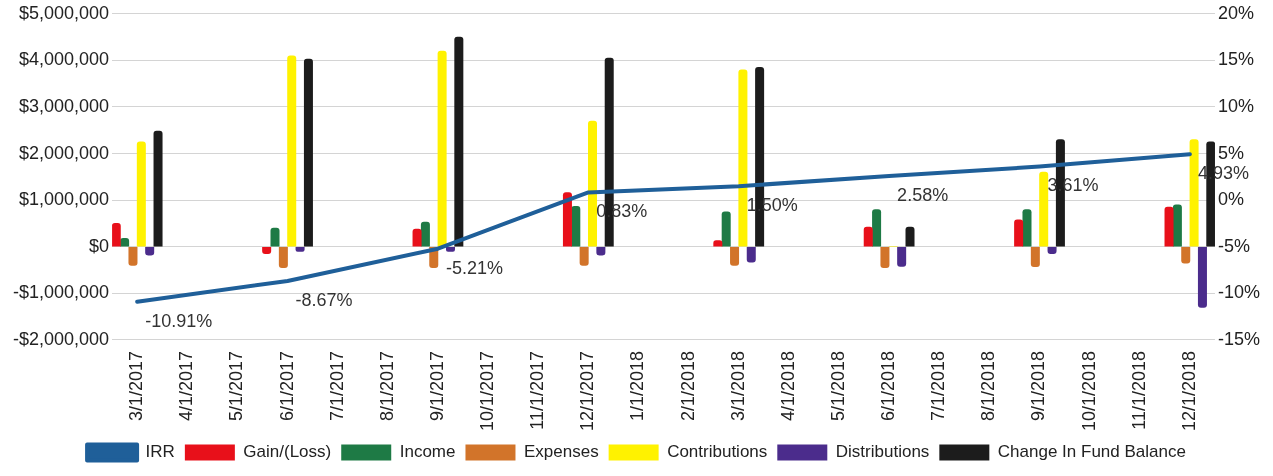  What do you see at coordinates (717, 452) in the screenshot?
I see `legend-label: Contributions` at bounding box center [717, 452].